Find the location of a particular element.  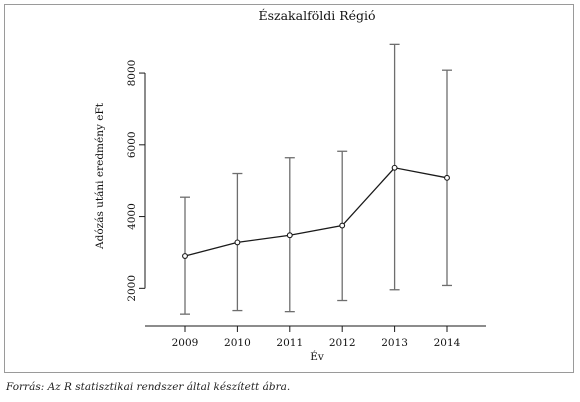

y-tick-label-6000: 6000 is located at coordinates (132, 144).